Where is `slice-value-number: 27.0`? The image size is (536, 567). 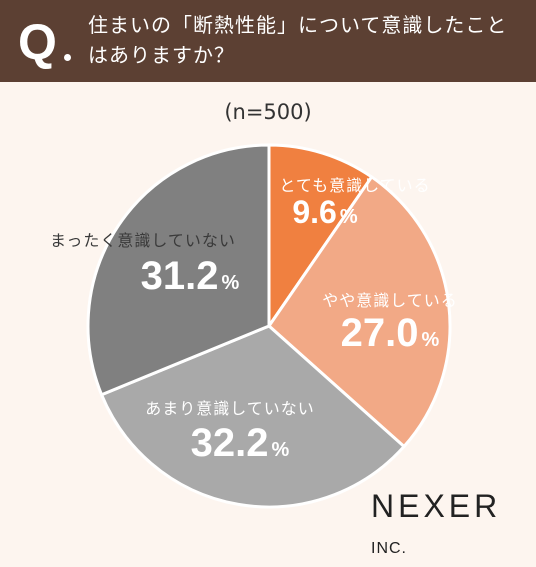 slice-value-number: 27.0 is located at coordinates (379, 333).